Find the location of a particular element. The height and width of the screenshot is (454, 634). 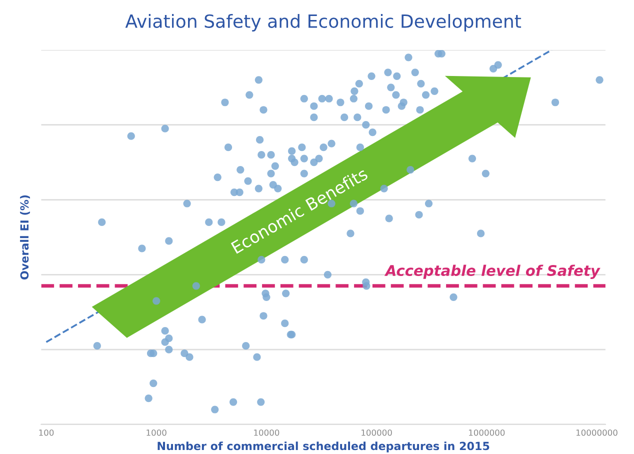

x-tick-label: 10000 is located at coordinates (267, 433).